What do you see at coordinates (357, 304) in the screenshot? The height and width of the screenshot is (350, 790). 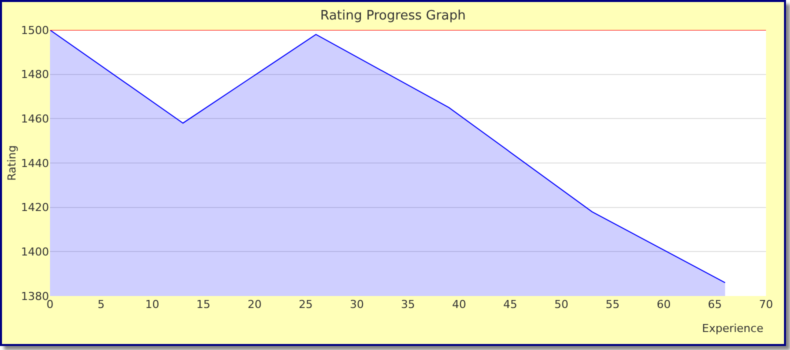 I see `x-tick-label: 30` at bounding box center [357, 304].